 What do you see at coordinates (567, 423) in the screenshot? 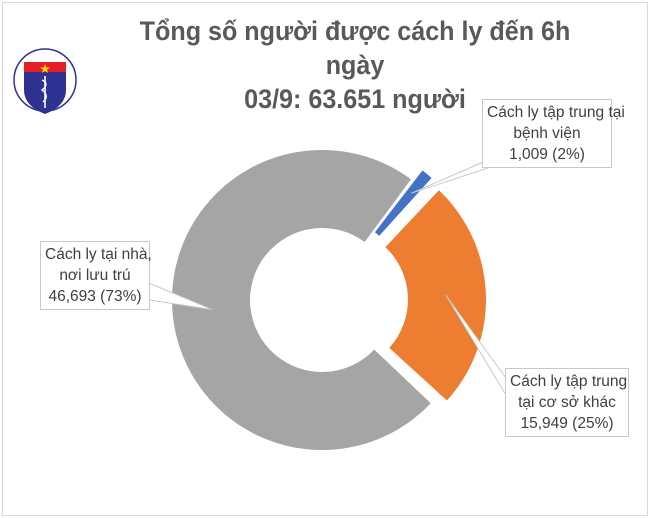
I see `label-value: 15,949 (25%)` at bounding box center [567, 423].